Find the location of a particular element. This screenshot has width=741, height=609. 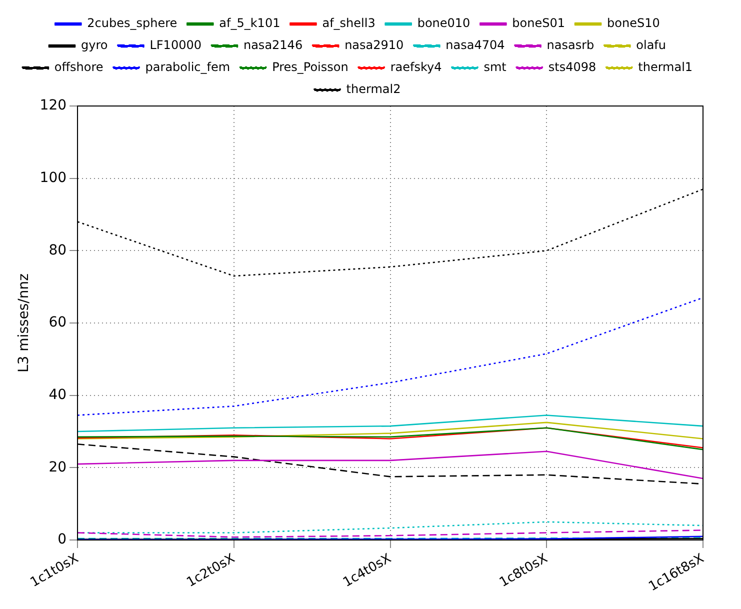

y-tick-label: 60 is located at coordinates (57, 322).